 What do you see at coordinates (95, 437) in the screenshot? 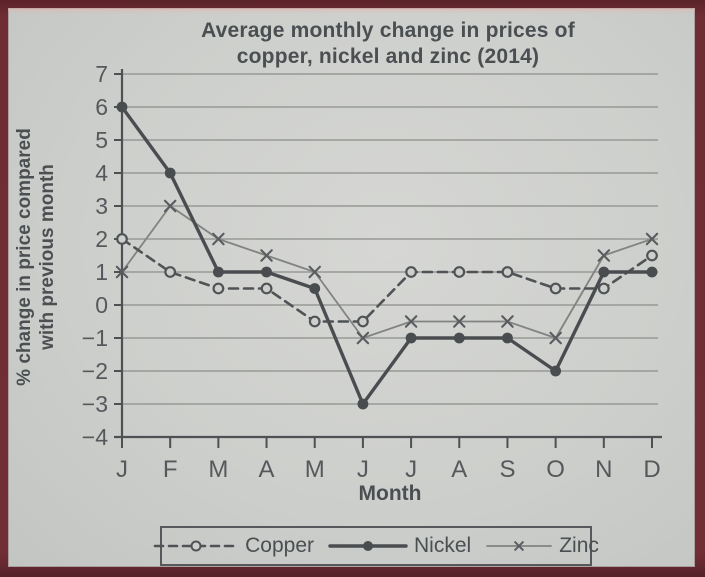
I see `y-tick-label: −4` at bounding box center [95, 437].